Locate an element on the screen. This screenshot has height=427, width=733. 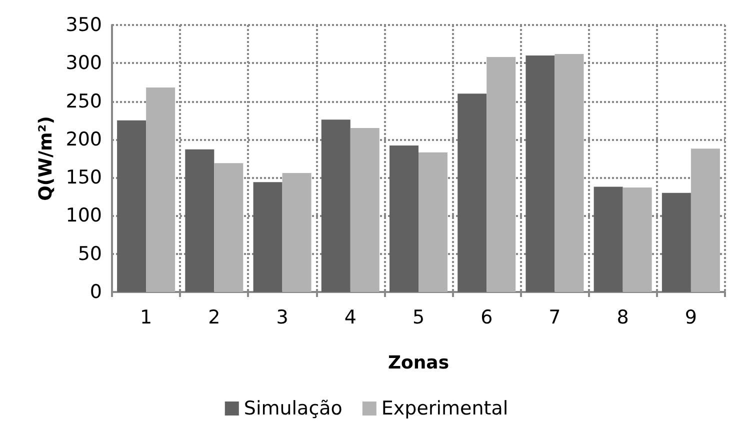
x-tick-label: 1 is located at coordinates (146, 317).